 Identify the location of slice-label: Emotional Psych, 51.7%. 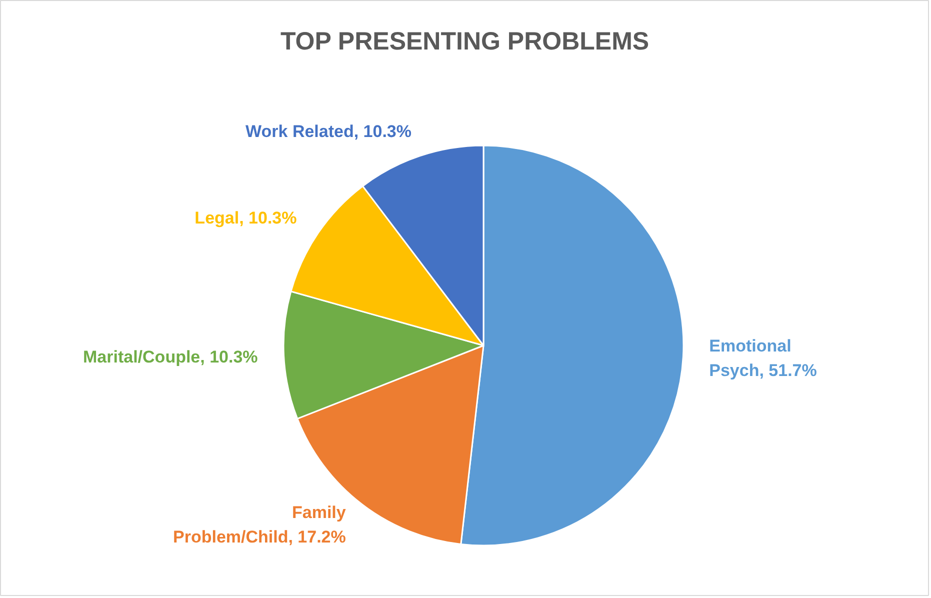
(763, 358).